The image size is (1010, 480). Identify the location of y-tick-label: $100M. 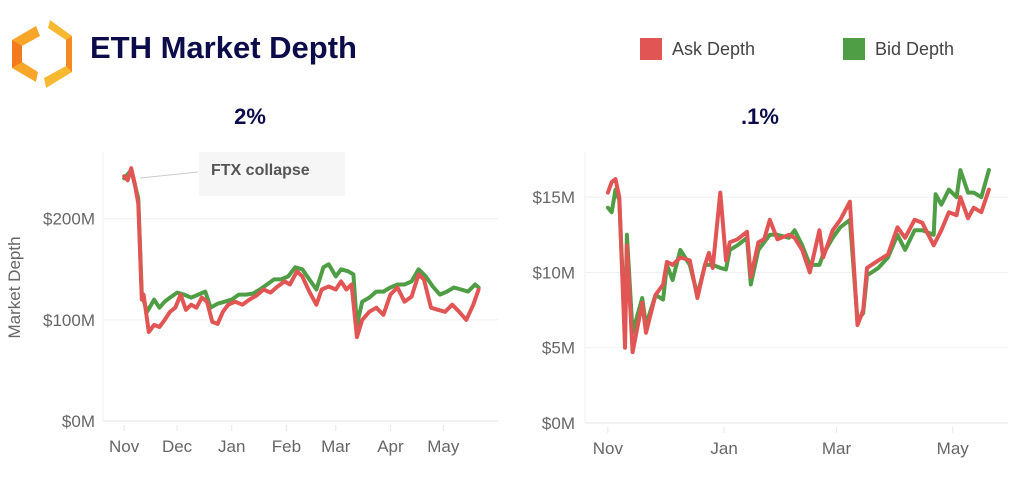
(69, 320).